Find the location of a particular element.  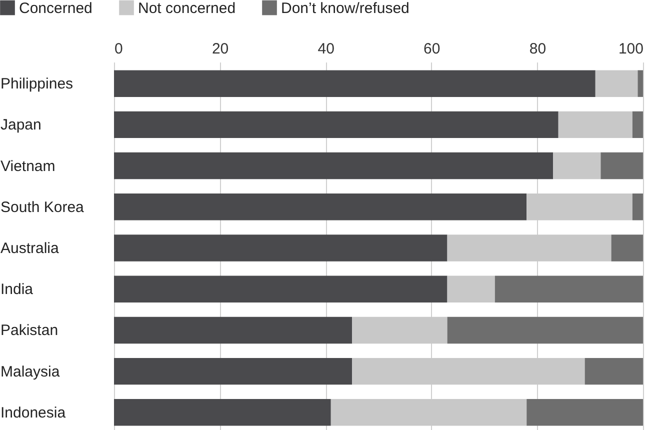

x-tick-label: 40 is located at coordinates (326, 49).